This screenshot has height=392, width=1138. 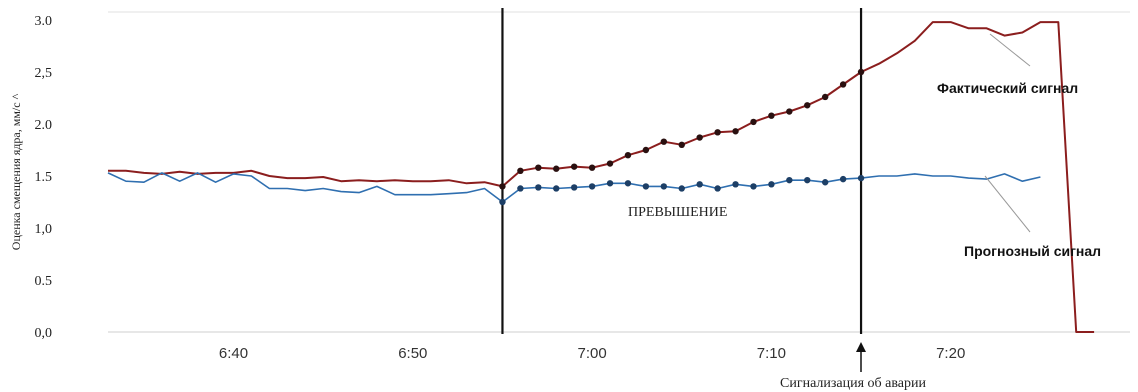 What do you see at coordinates (677, 212) in the screenshot?
I see `exceed-label: ПРЕВЫШЕНИЕ` at bounding box center [677, 212].